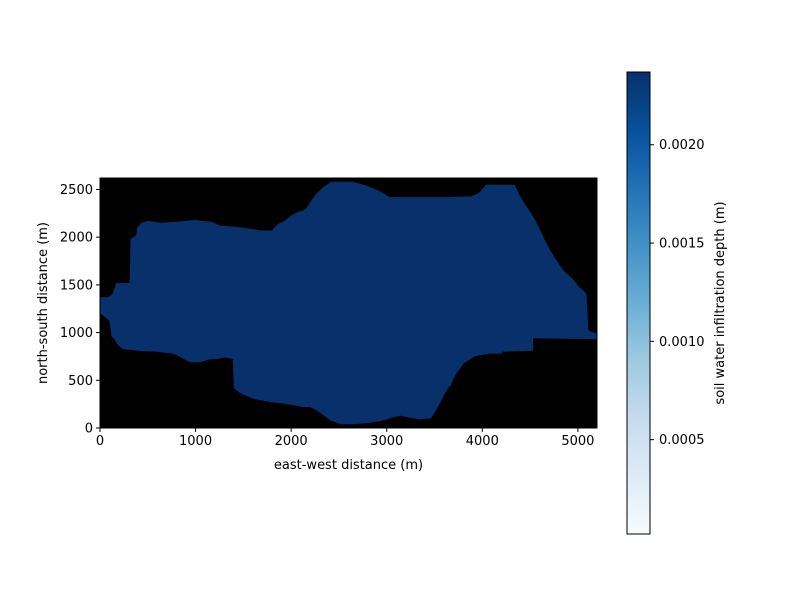 The height and width of the screenshot is (600, 800). I want to click on y-tick-label: 1500, so click(76, 285).